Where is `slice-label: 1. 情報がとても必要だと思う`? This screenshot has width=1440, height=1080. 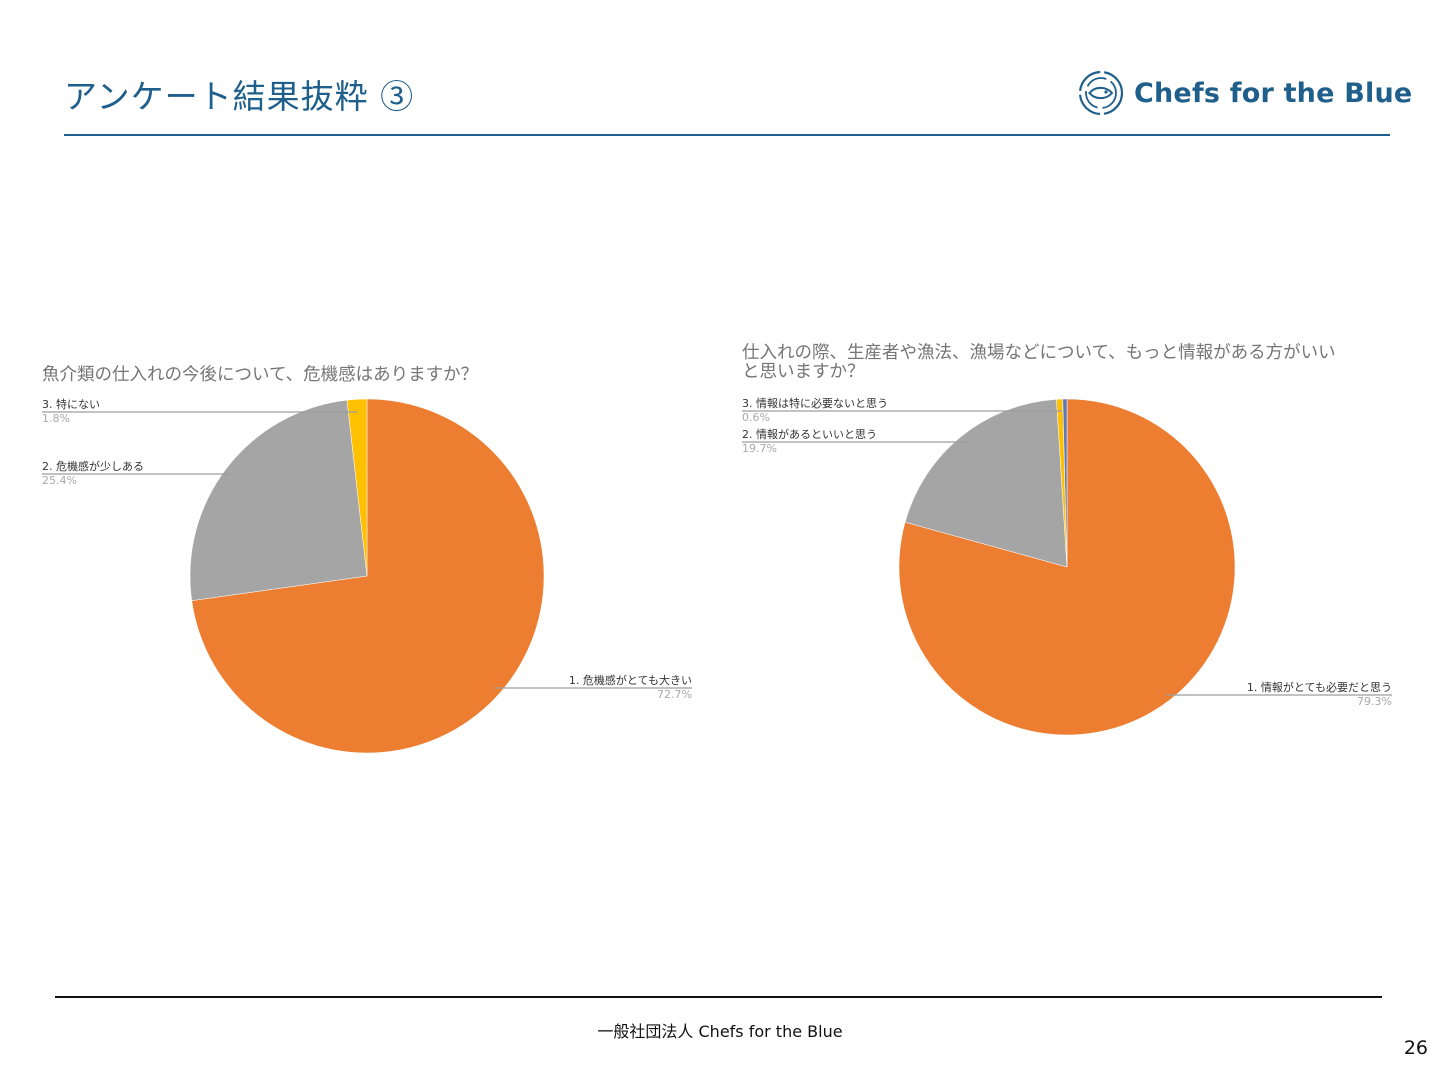 slice-label: 1. 情報がとても必要だと思う is located at coordinates (1319, 687).